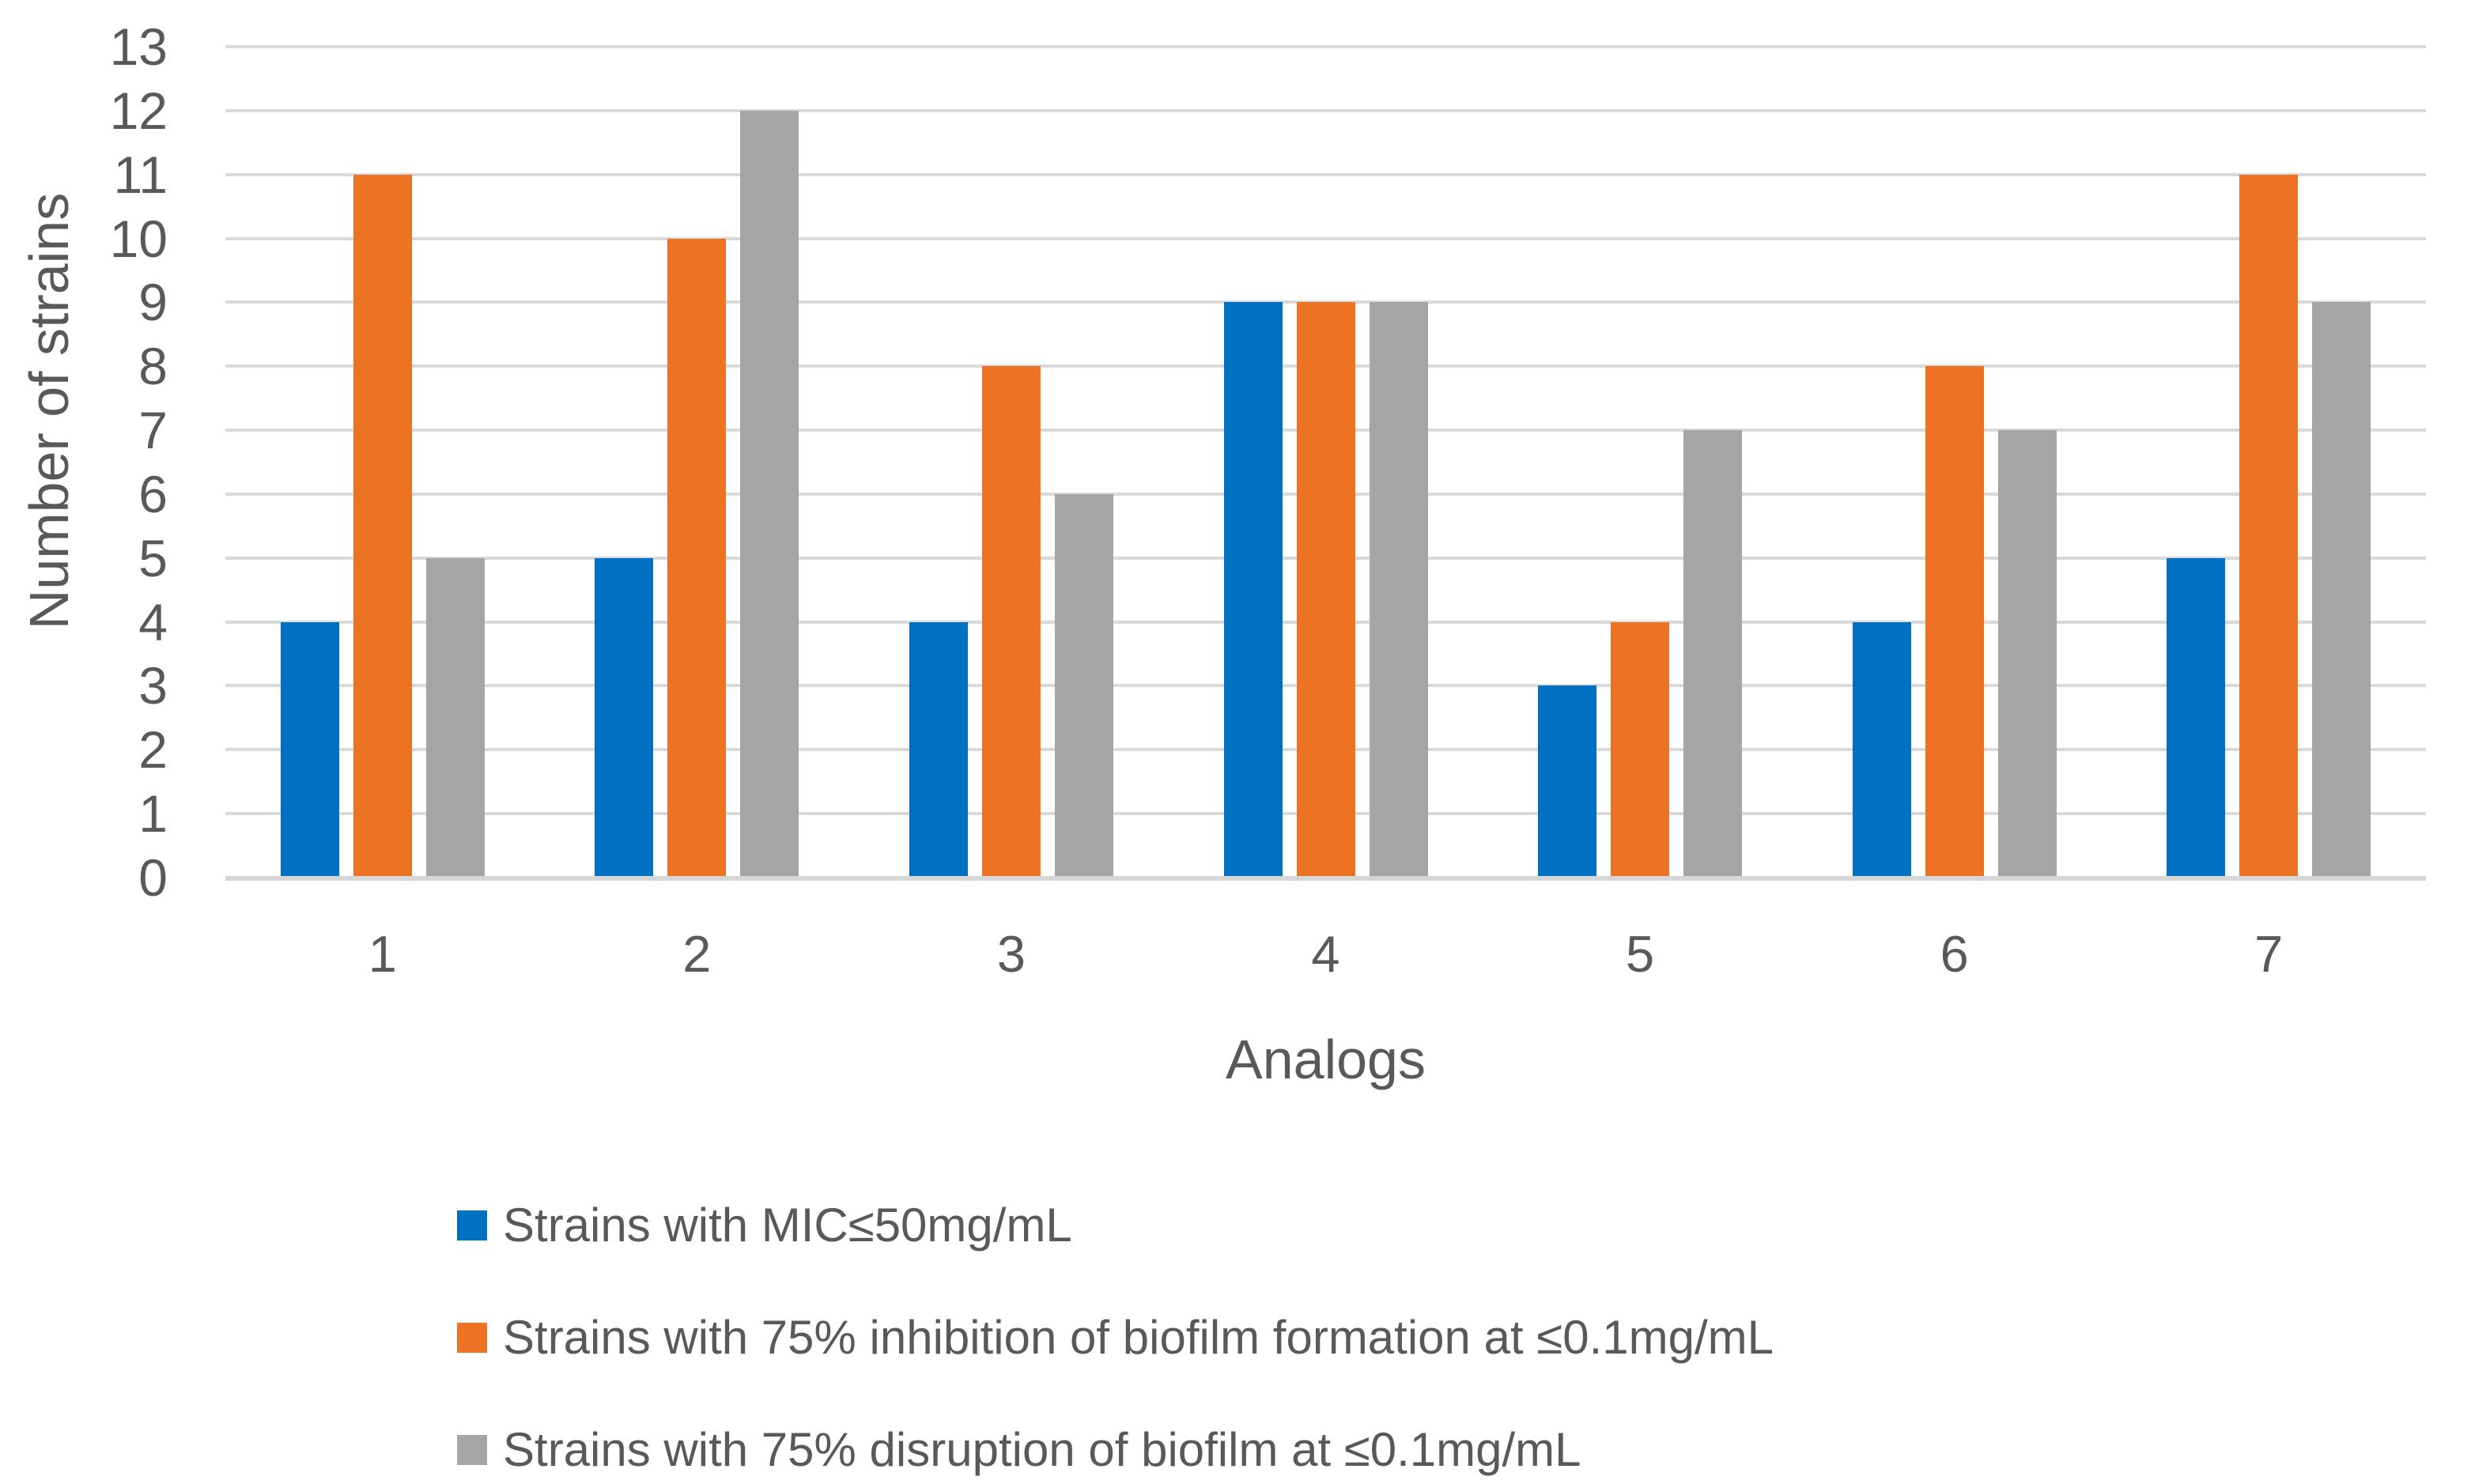 This screenshot has height=1484, width=2471. I want to click on y-tick-label-11: 11, so click(140, 174).